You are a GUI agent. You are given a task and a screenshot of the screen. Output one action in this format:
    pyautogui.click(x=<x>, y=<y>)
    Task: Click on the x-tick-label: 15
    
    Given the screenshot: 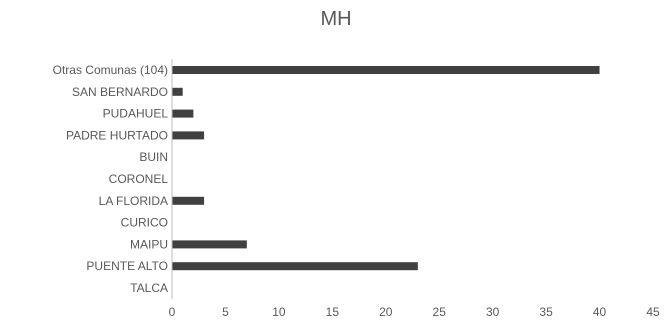 What is the action you would take?
    pyautogui.click(x=333, y=312)
    